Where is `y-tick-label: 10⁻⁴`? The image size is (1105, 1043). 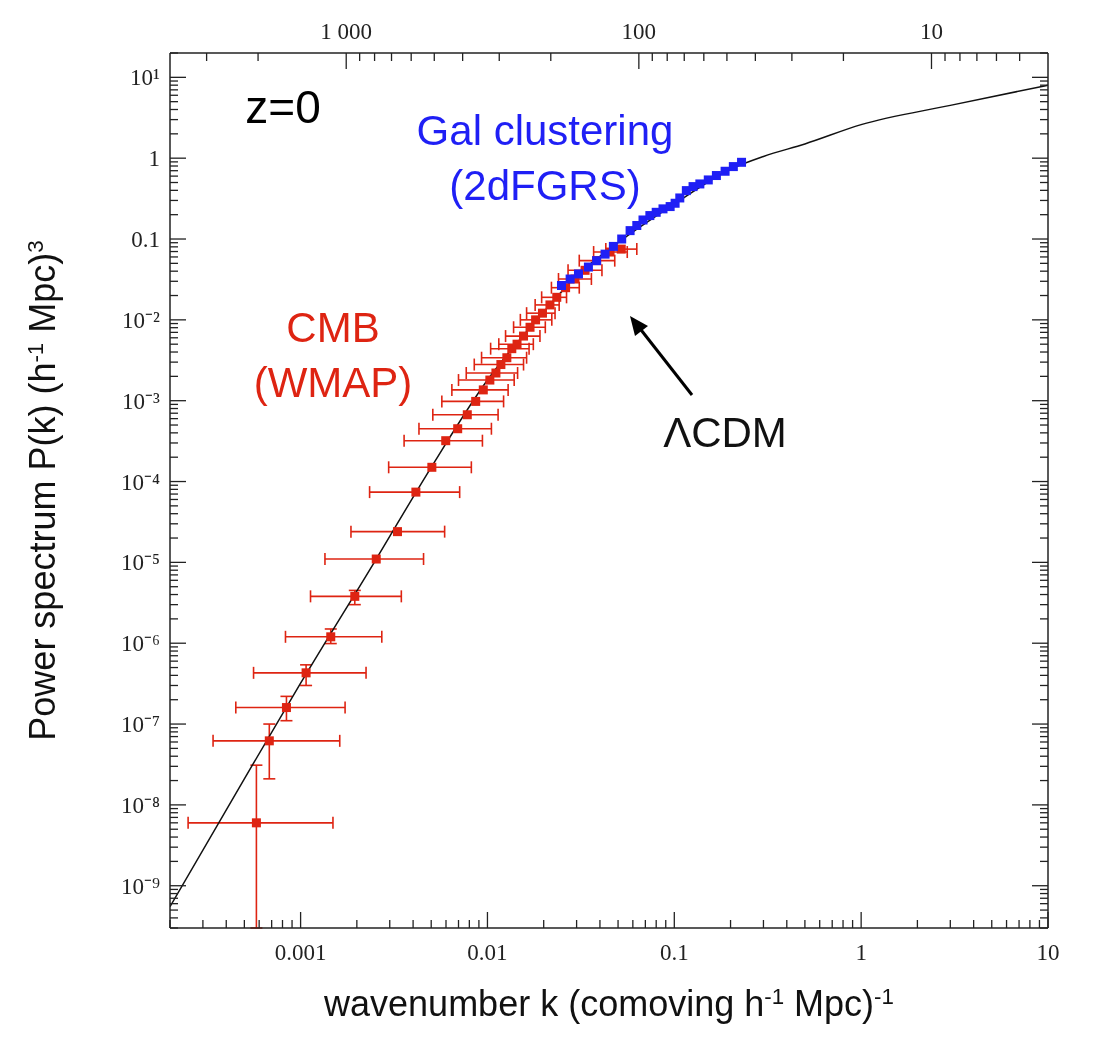 y-tick-label: 10⁻⁴ is located at coordinates (140, 482).